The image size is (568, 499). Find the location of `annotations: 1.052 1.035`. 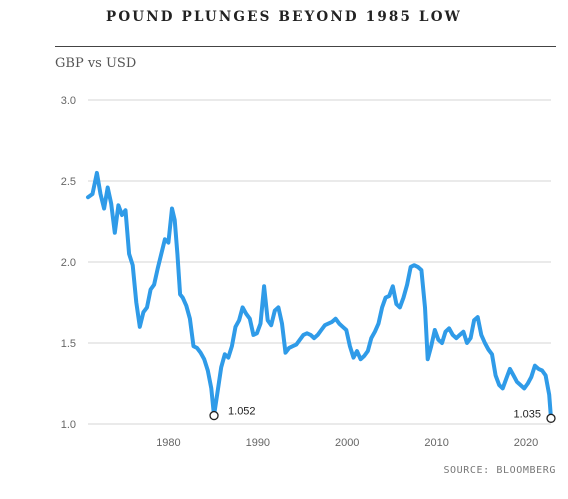

annotations: 1.052 1.035 is located at coordinates (382, 414).